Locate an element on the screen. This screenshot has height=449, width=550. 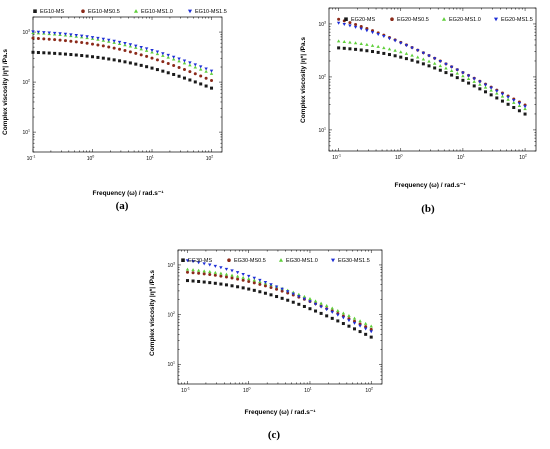
panel-label: (b) is located at coordinates (428, 209).